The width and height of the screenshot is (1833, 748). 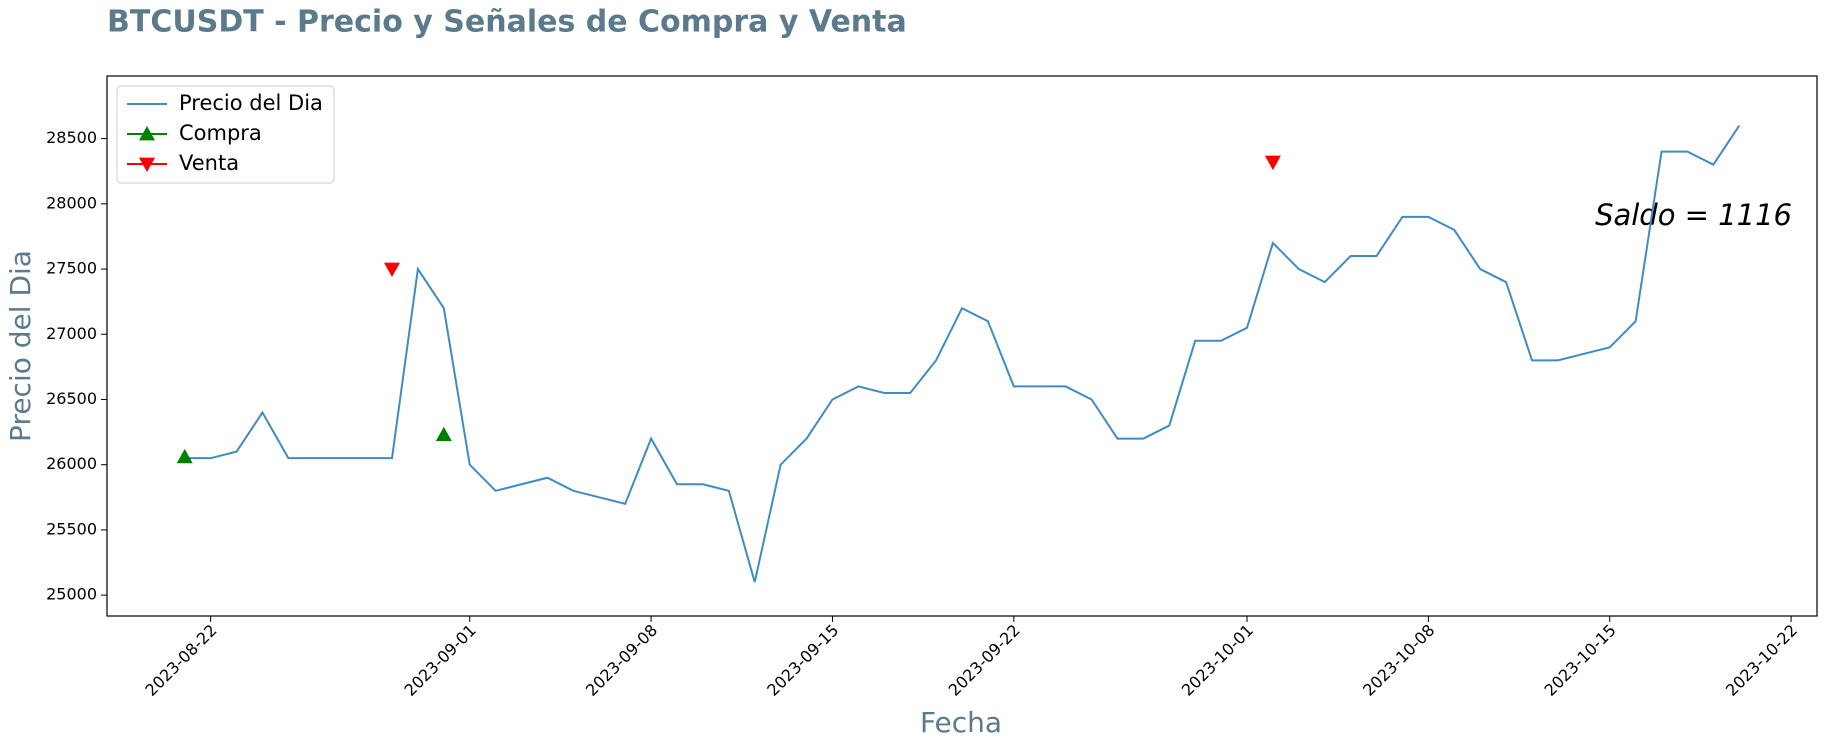 I want to click on x-tick-label: 2023-09-01, so click(x=440, y=660).